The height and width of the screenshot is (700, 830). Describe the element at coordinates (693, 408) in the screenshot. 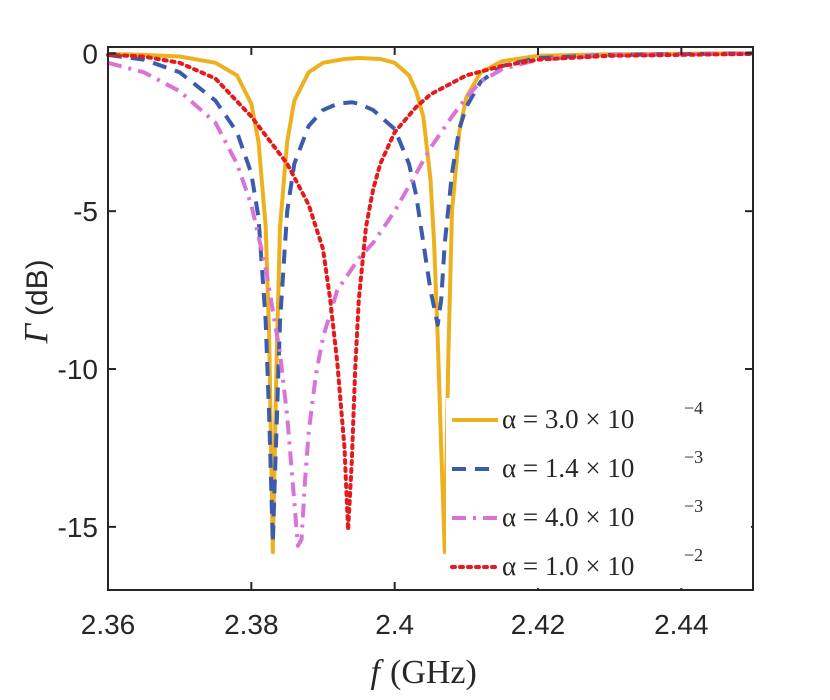

I see `legend-exponent-1: −4` at that location.